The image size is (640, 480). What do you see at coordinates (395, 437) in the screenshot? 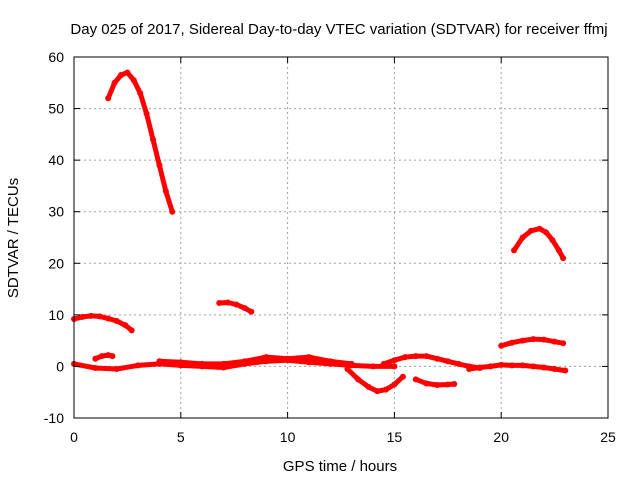
I see `x-tick-label: 15` at bounding box center [395, 437].